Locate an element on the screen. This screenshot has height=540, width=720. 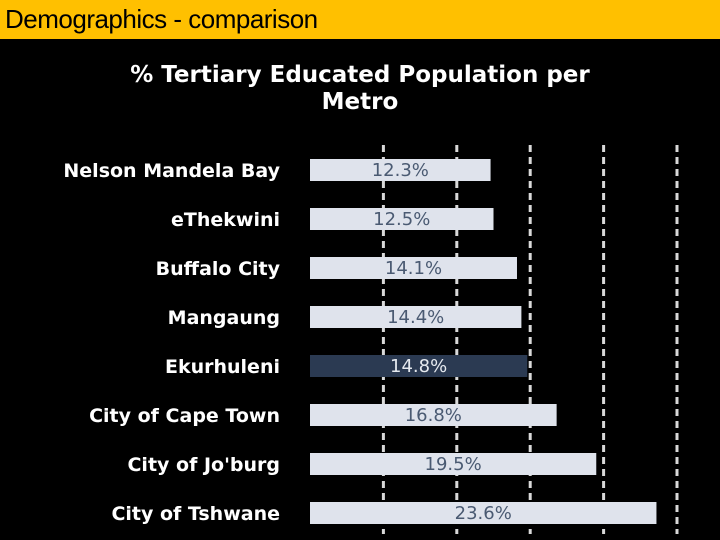
category-label-3: Buffalo City is located at coordinates (218, 269).